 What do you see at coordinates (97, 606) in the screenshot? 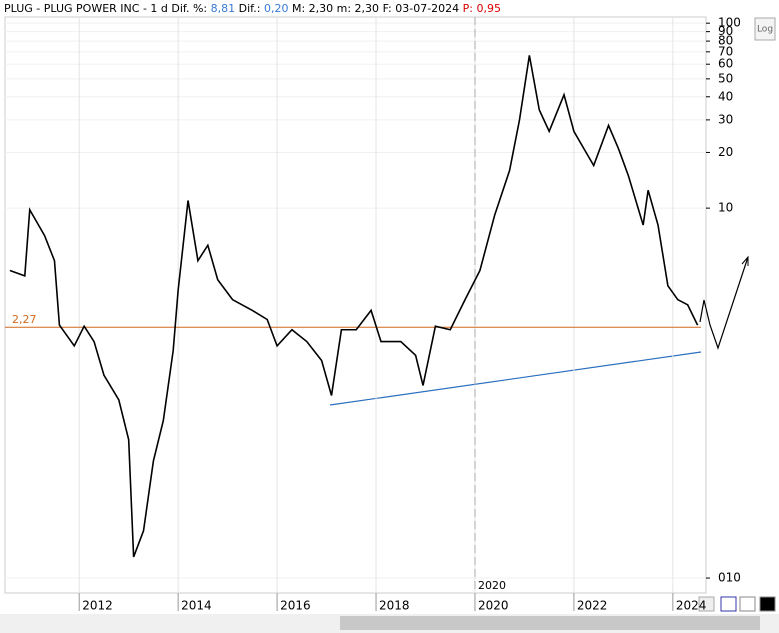
I see `x-tick-label: 2012` at bounding box center [97, 606].